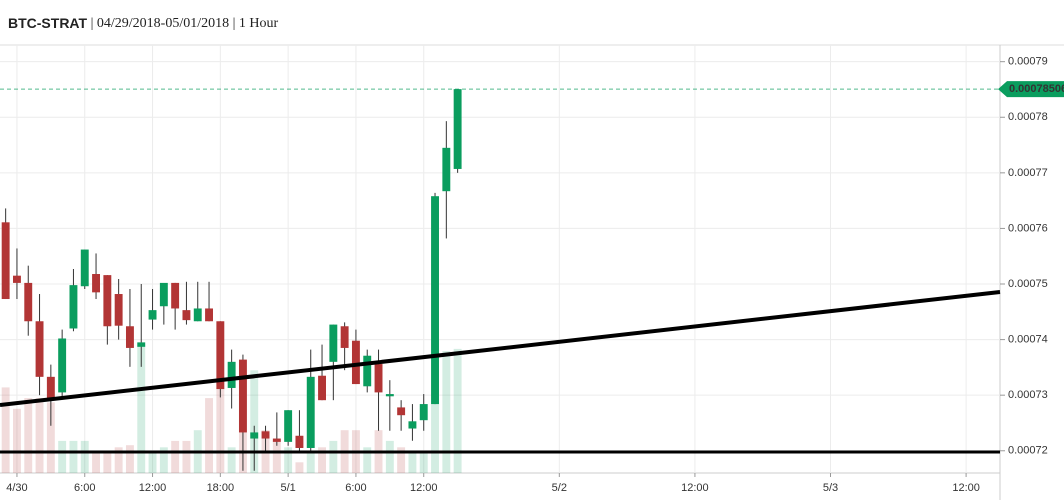 The width and height of the screenshot is (1064, 500). I want to click on symbol: BTC-STRAT, so click(48, 23).